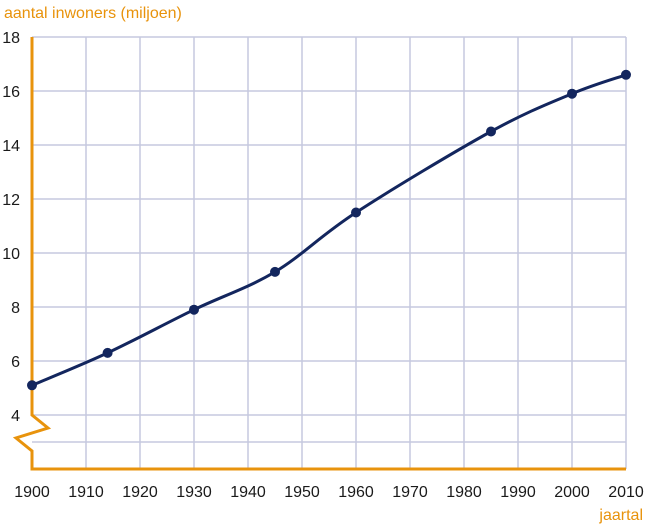 The image size is (646, 526). I want to click on y-tick-label: 4, so click(15, 416).